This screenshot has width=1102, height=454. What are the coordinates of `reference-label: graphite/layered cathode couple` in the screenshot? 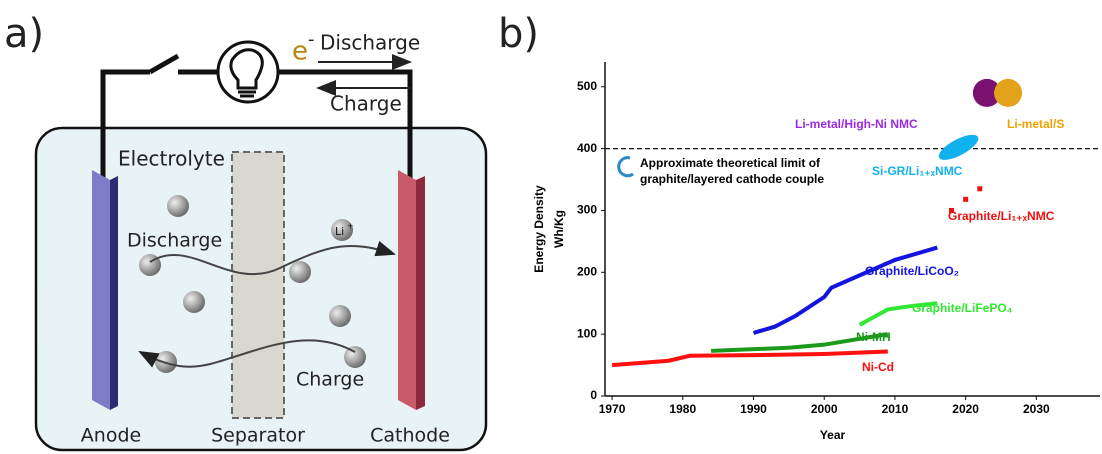 It's located at (732, 179).